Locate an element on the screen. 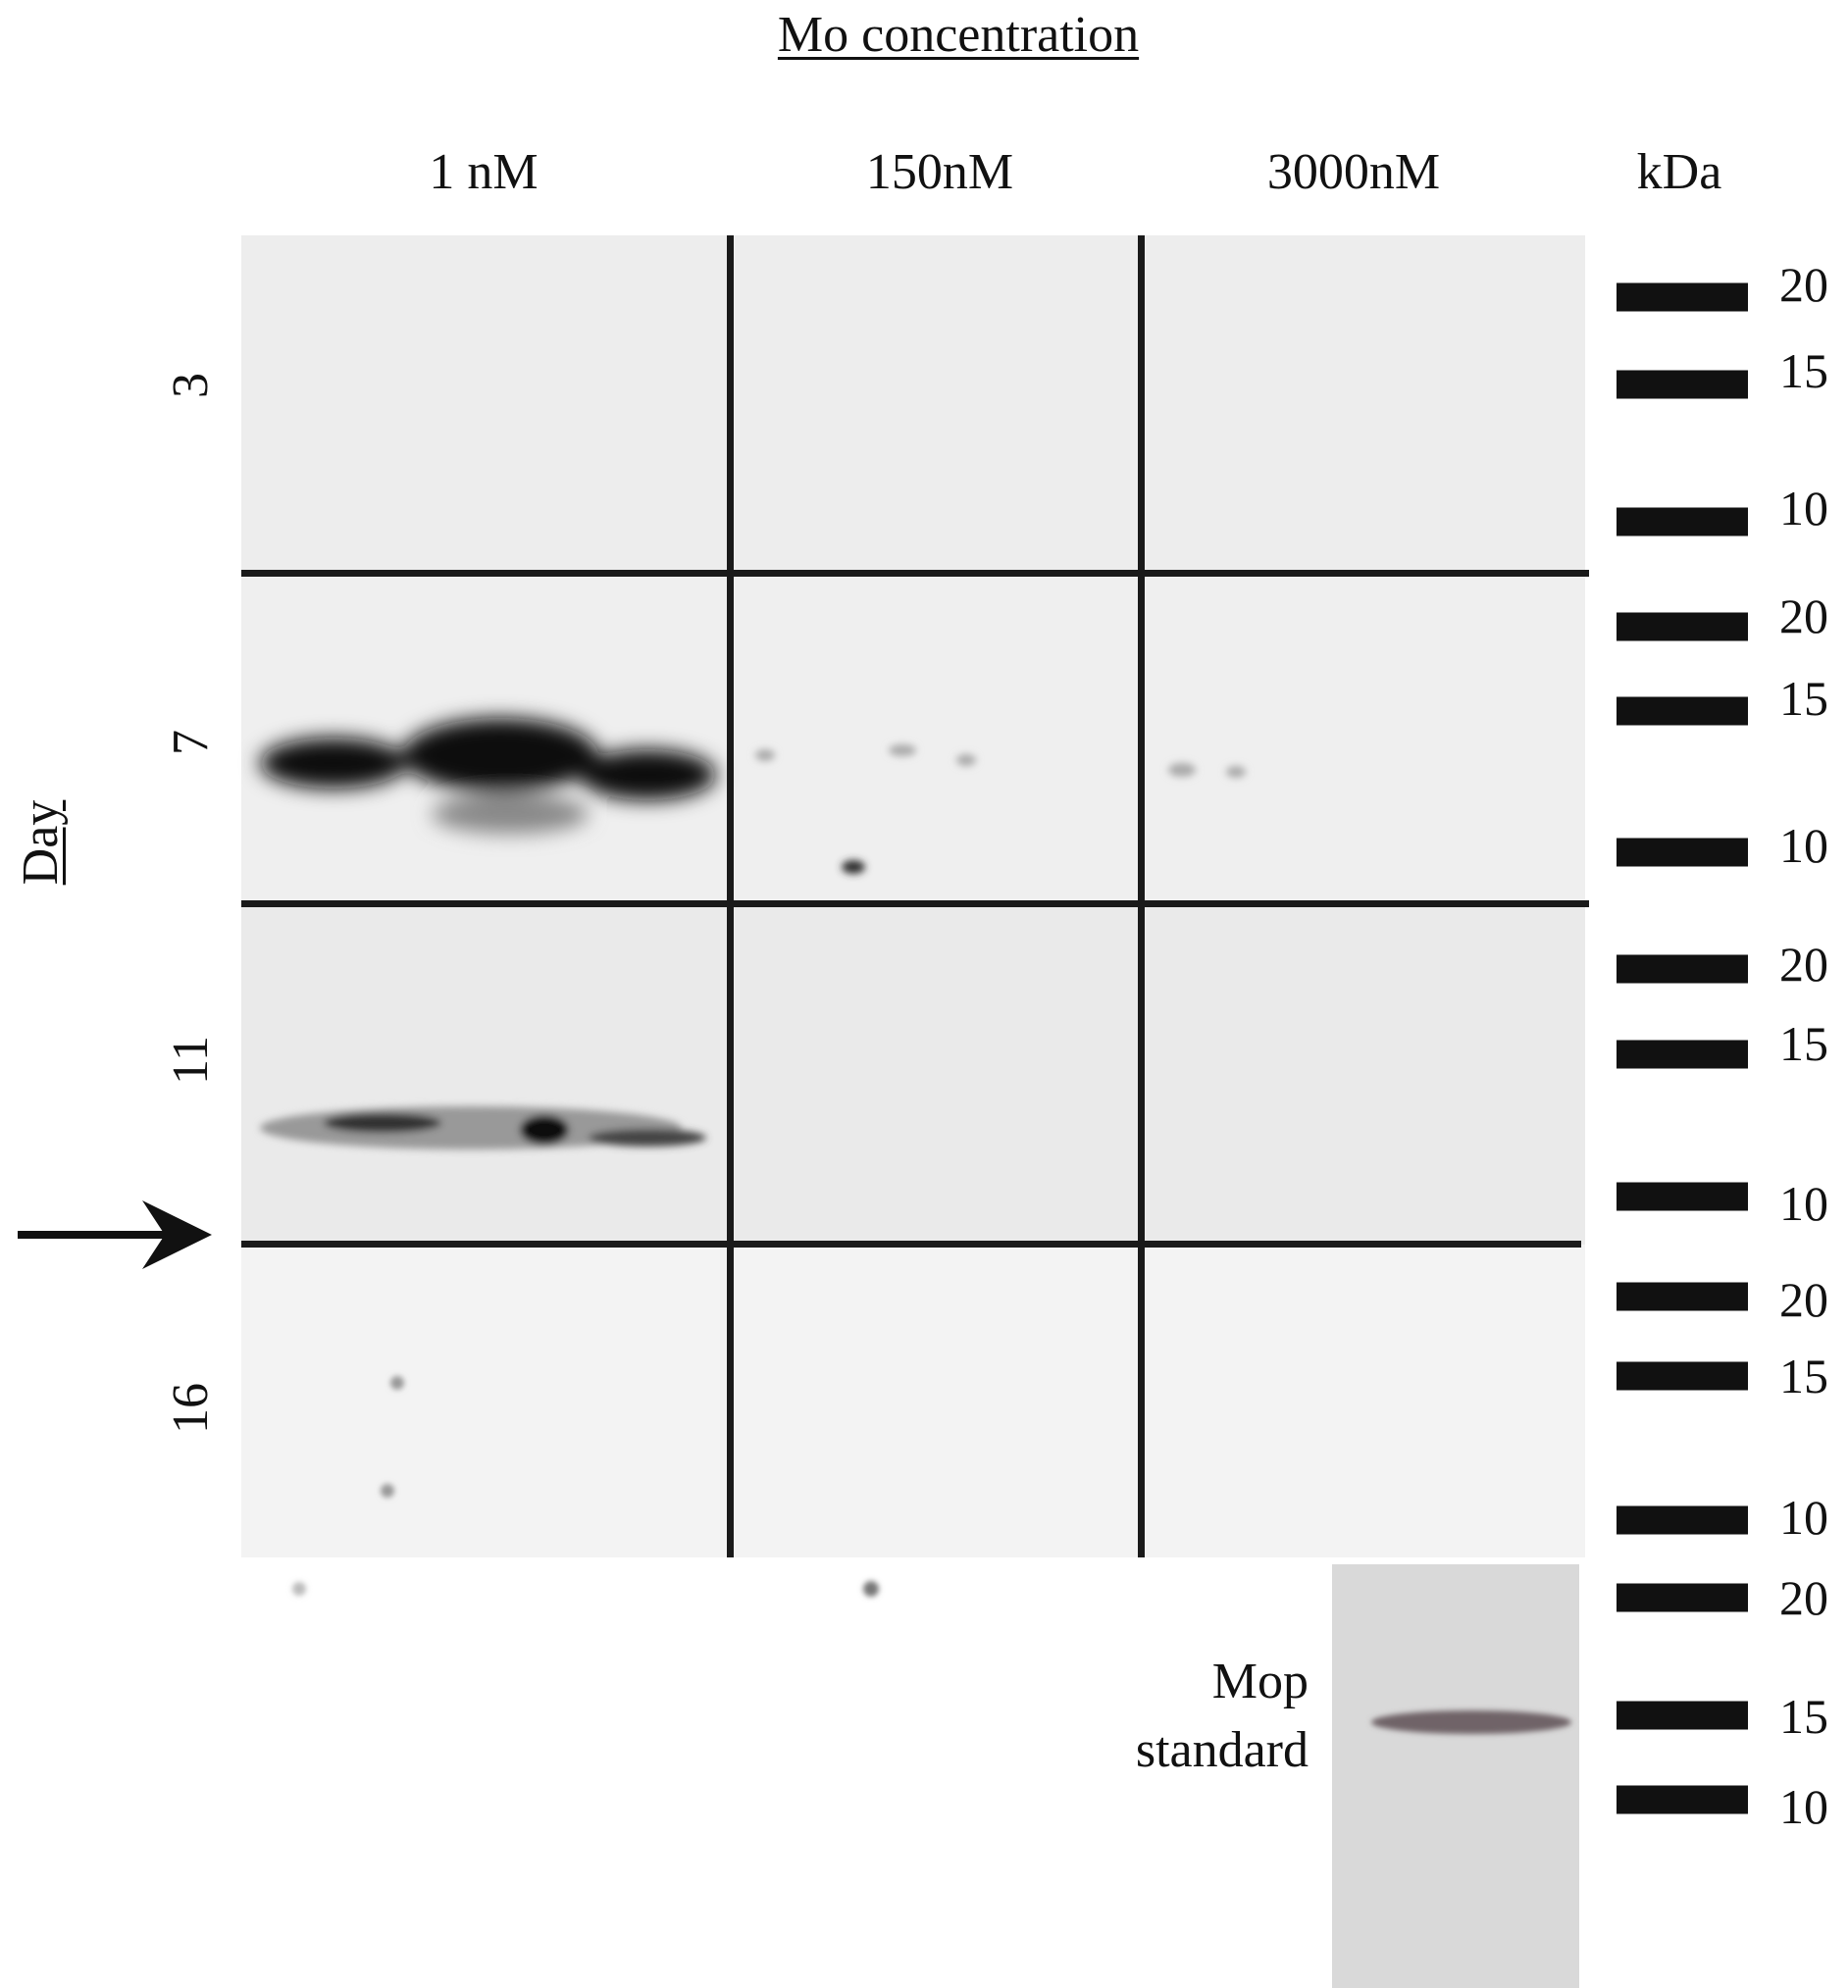 Image resolution: width=1848 pixels, height=1988 pixels. mop-standard-label: Mop standard is located at coordinates (1222, 1716).